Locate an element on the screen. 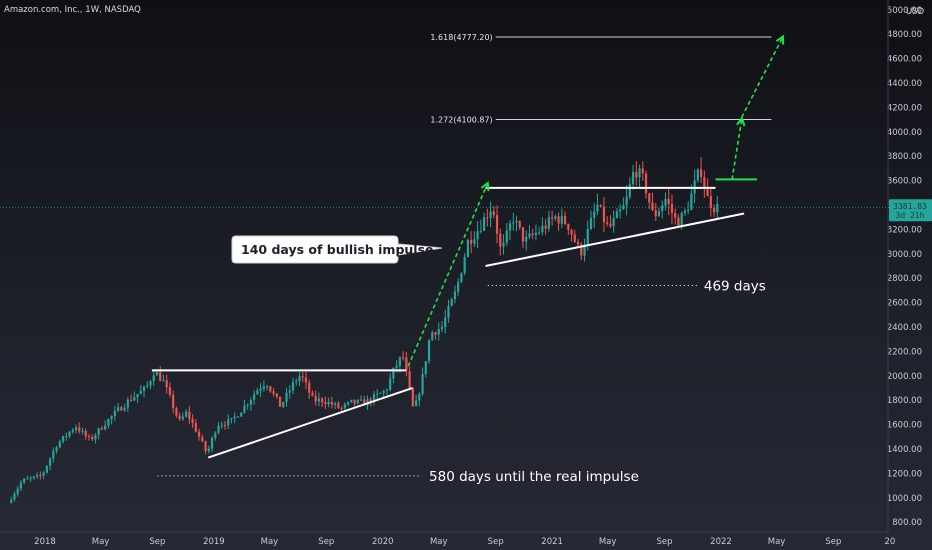  support-trendline-2021 is located at coordinates (615, 239).